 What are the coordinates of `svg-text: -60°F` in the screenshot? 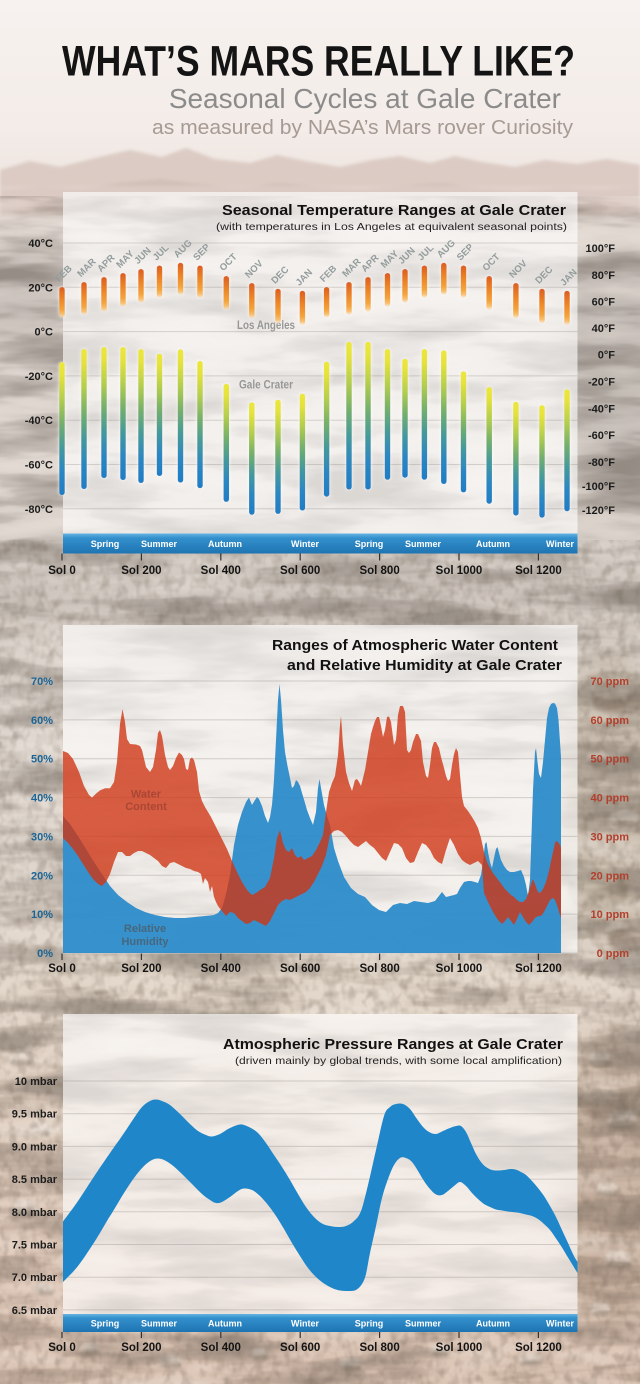 It's located at (601, 436).